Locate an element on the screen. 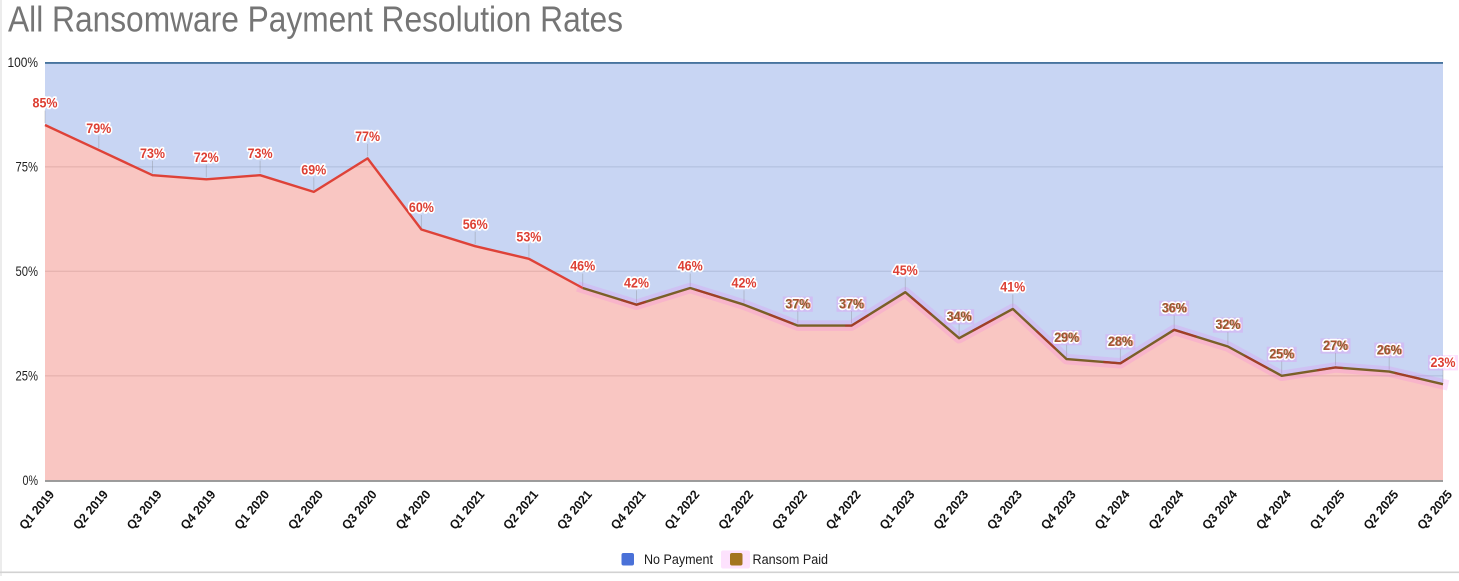 This screenshot has height=581, width=1459. svg-text: 56% is located at coordinates (475, 224).